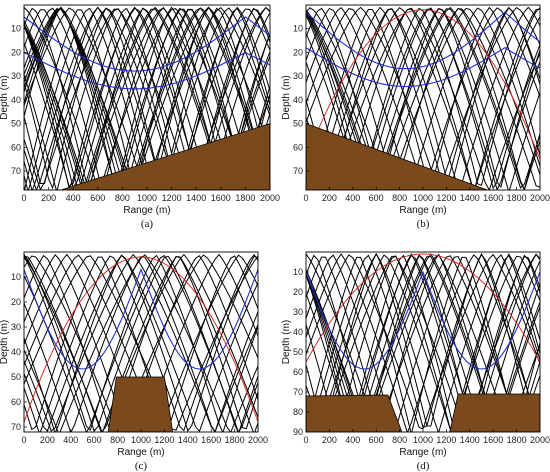  What do you see at coordinates (423, 466) in the screenshot?
I see `panel-caption: (d)` at bounding box center [423, 466].